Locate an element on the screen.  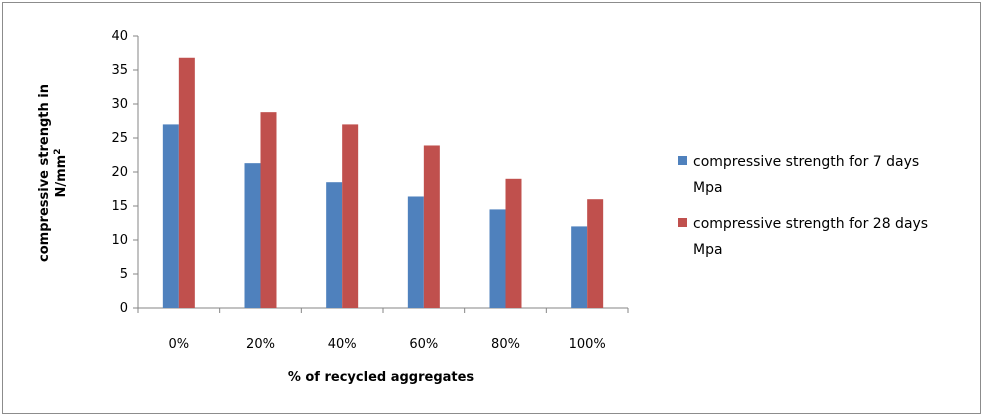
y-tick-label: 10 is located at coordinates (119, 240).